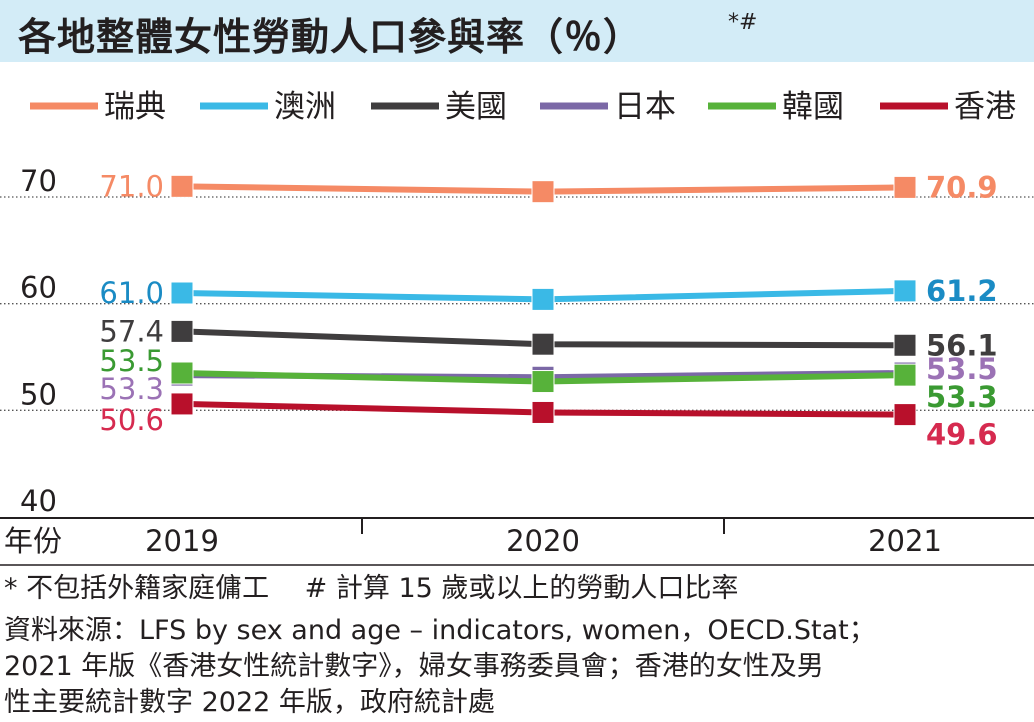 This screenshot has width=1034, height=722. What do you see at coordinates (182, 541) in the screenshot?
I see `x-tick-2019: 2019` at bounding box center [182, 541].